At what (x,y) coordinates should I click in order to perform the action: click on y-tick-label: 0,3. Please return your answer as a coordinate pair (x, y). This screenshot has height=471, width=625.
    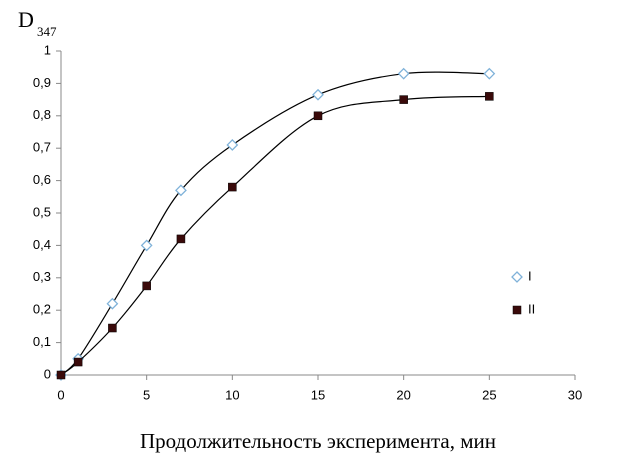
    Looking at the image, I should click on (42, 276).